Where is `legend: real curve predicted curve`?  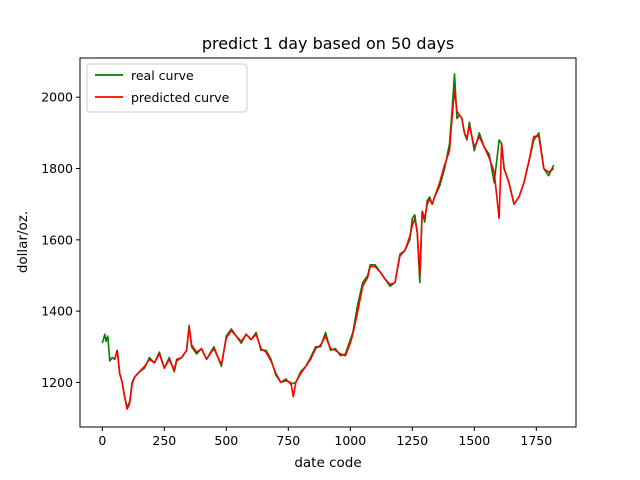 legend: real curve predicted curve is located at coordinates (167, 88).